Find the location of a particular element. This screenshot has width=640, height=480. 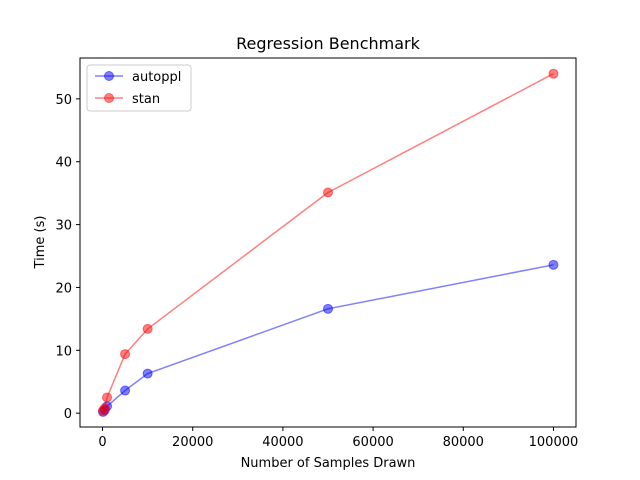

x-tick-label: 20000 is located at coordinates (192, 442).